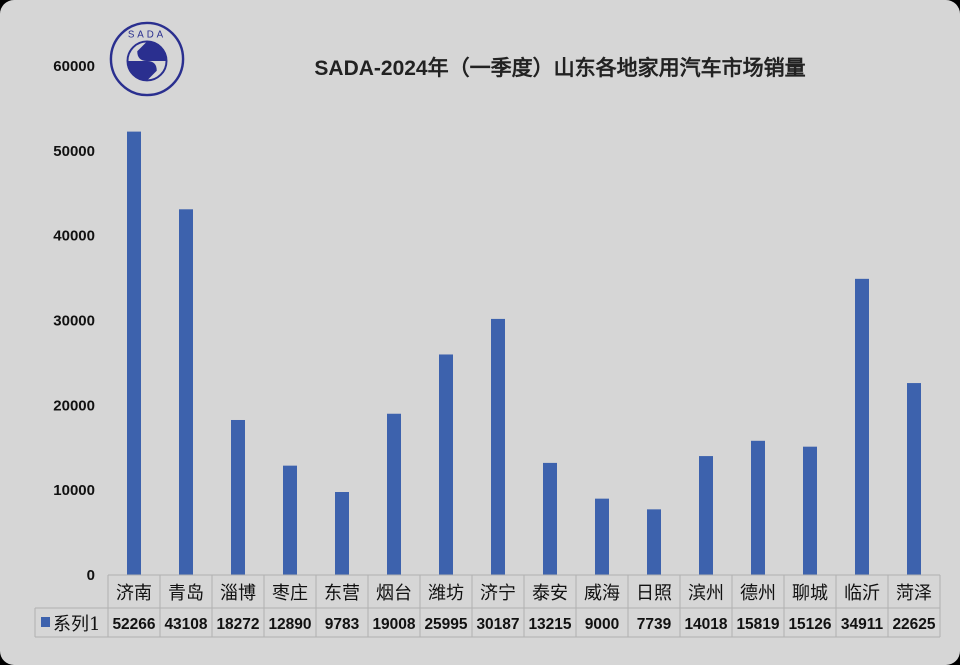 This screenshot has height=665, width=960. I want to click on bar-淄博, so click(238, 497).